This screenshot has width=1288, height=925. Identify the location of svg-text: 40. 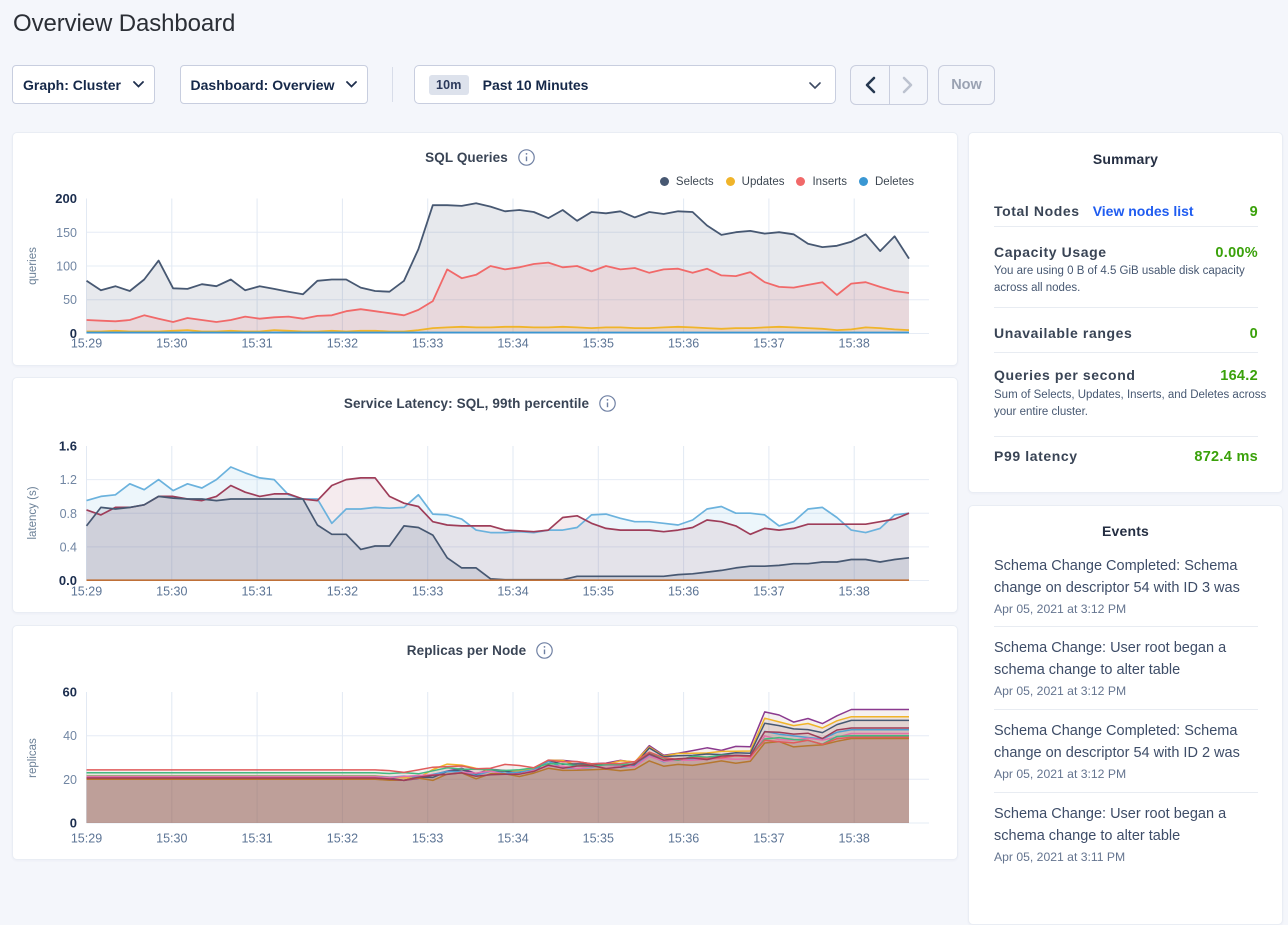
(70, 736).